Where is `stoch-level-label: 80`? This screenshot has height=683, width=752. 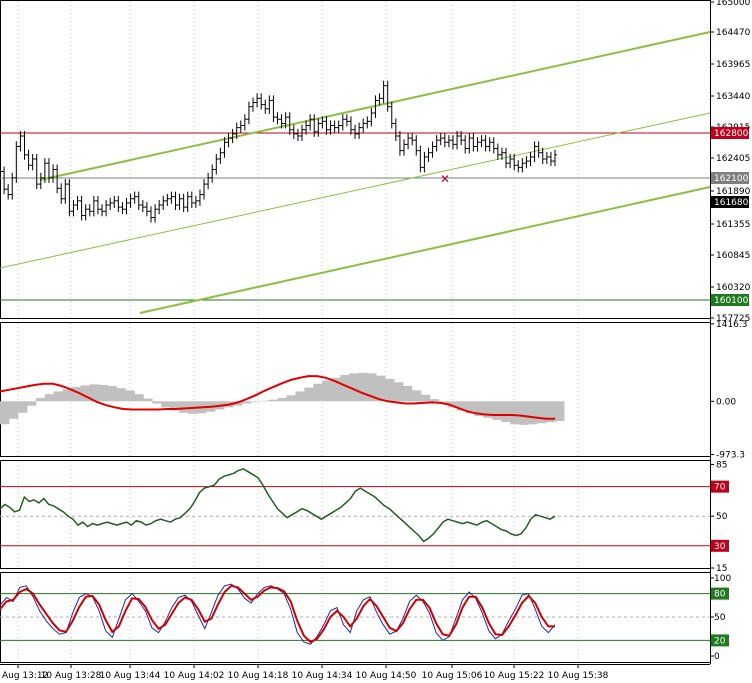 stoch-level-label: 80 is located at coordinates (720, 595).